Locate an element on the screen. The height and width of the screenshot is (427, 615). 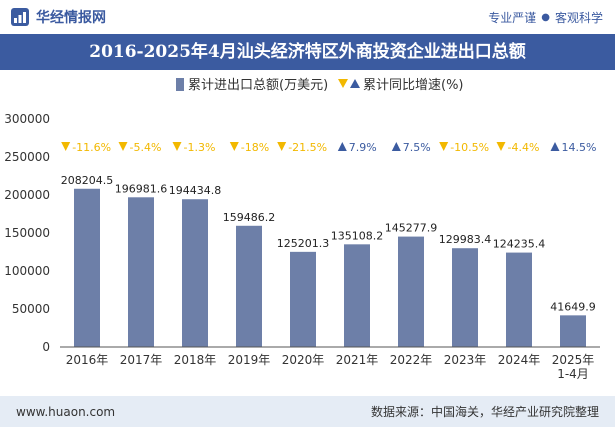
y-tick-label: 150000 is located at coordinates (27, 233).